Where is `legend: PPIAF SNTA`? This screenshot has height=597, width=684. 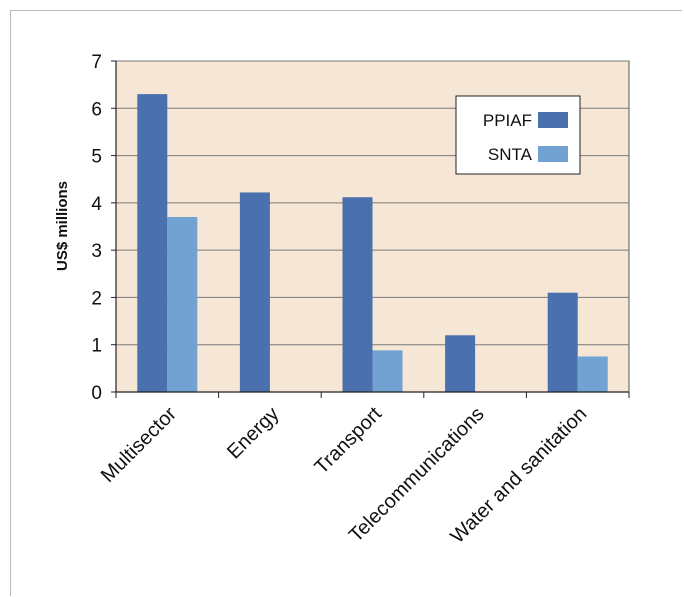 legend: PPIAF SNTA is located at coordinates (518, 135).